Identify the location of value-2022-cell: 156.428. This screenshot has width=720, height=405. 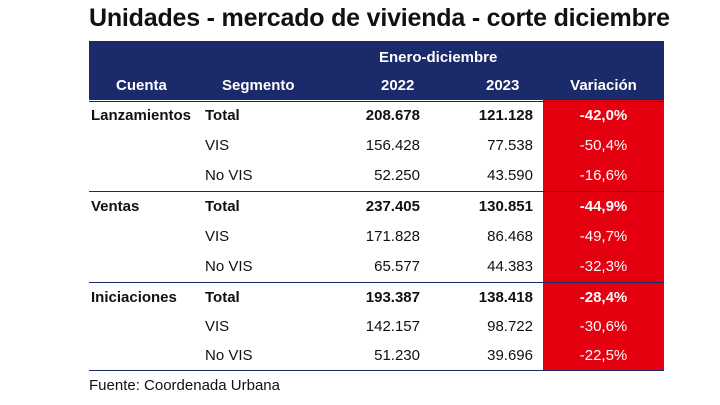
(392, 145).